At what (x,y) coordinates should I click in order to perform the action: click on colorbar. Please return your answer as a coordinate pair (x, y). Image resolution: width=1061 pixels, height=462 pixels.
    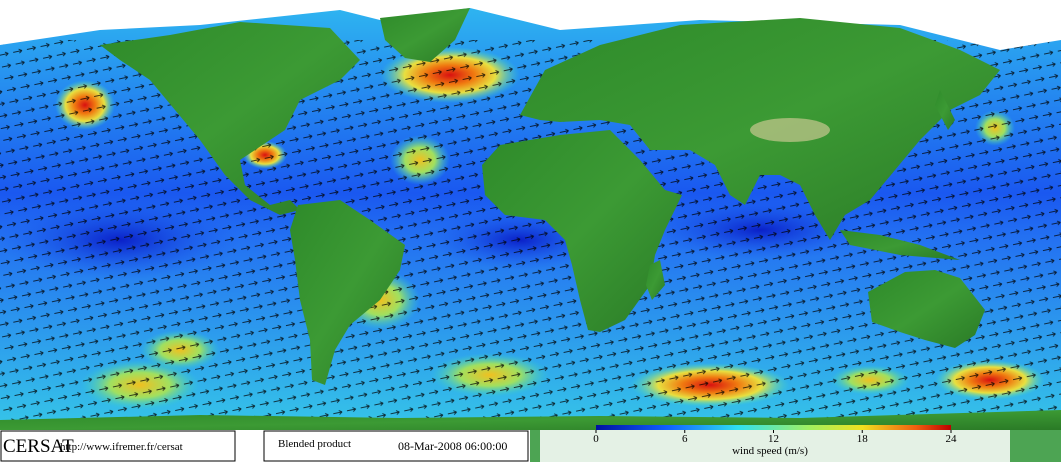
    Looking at the image, I should click on (773, 427).